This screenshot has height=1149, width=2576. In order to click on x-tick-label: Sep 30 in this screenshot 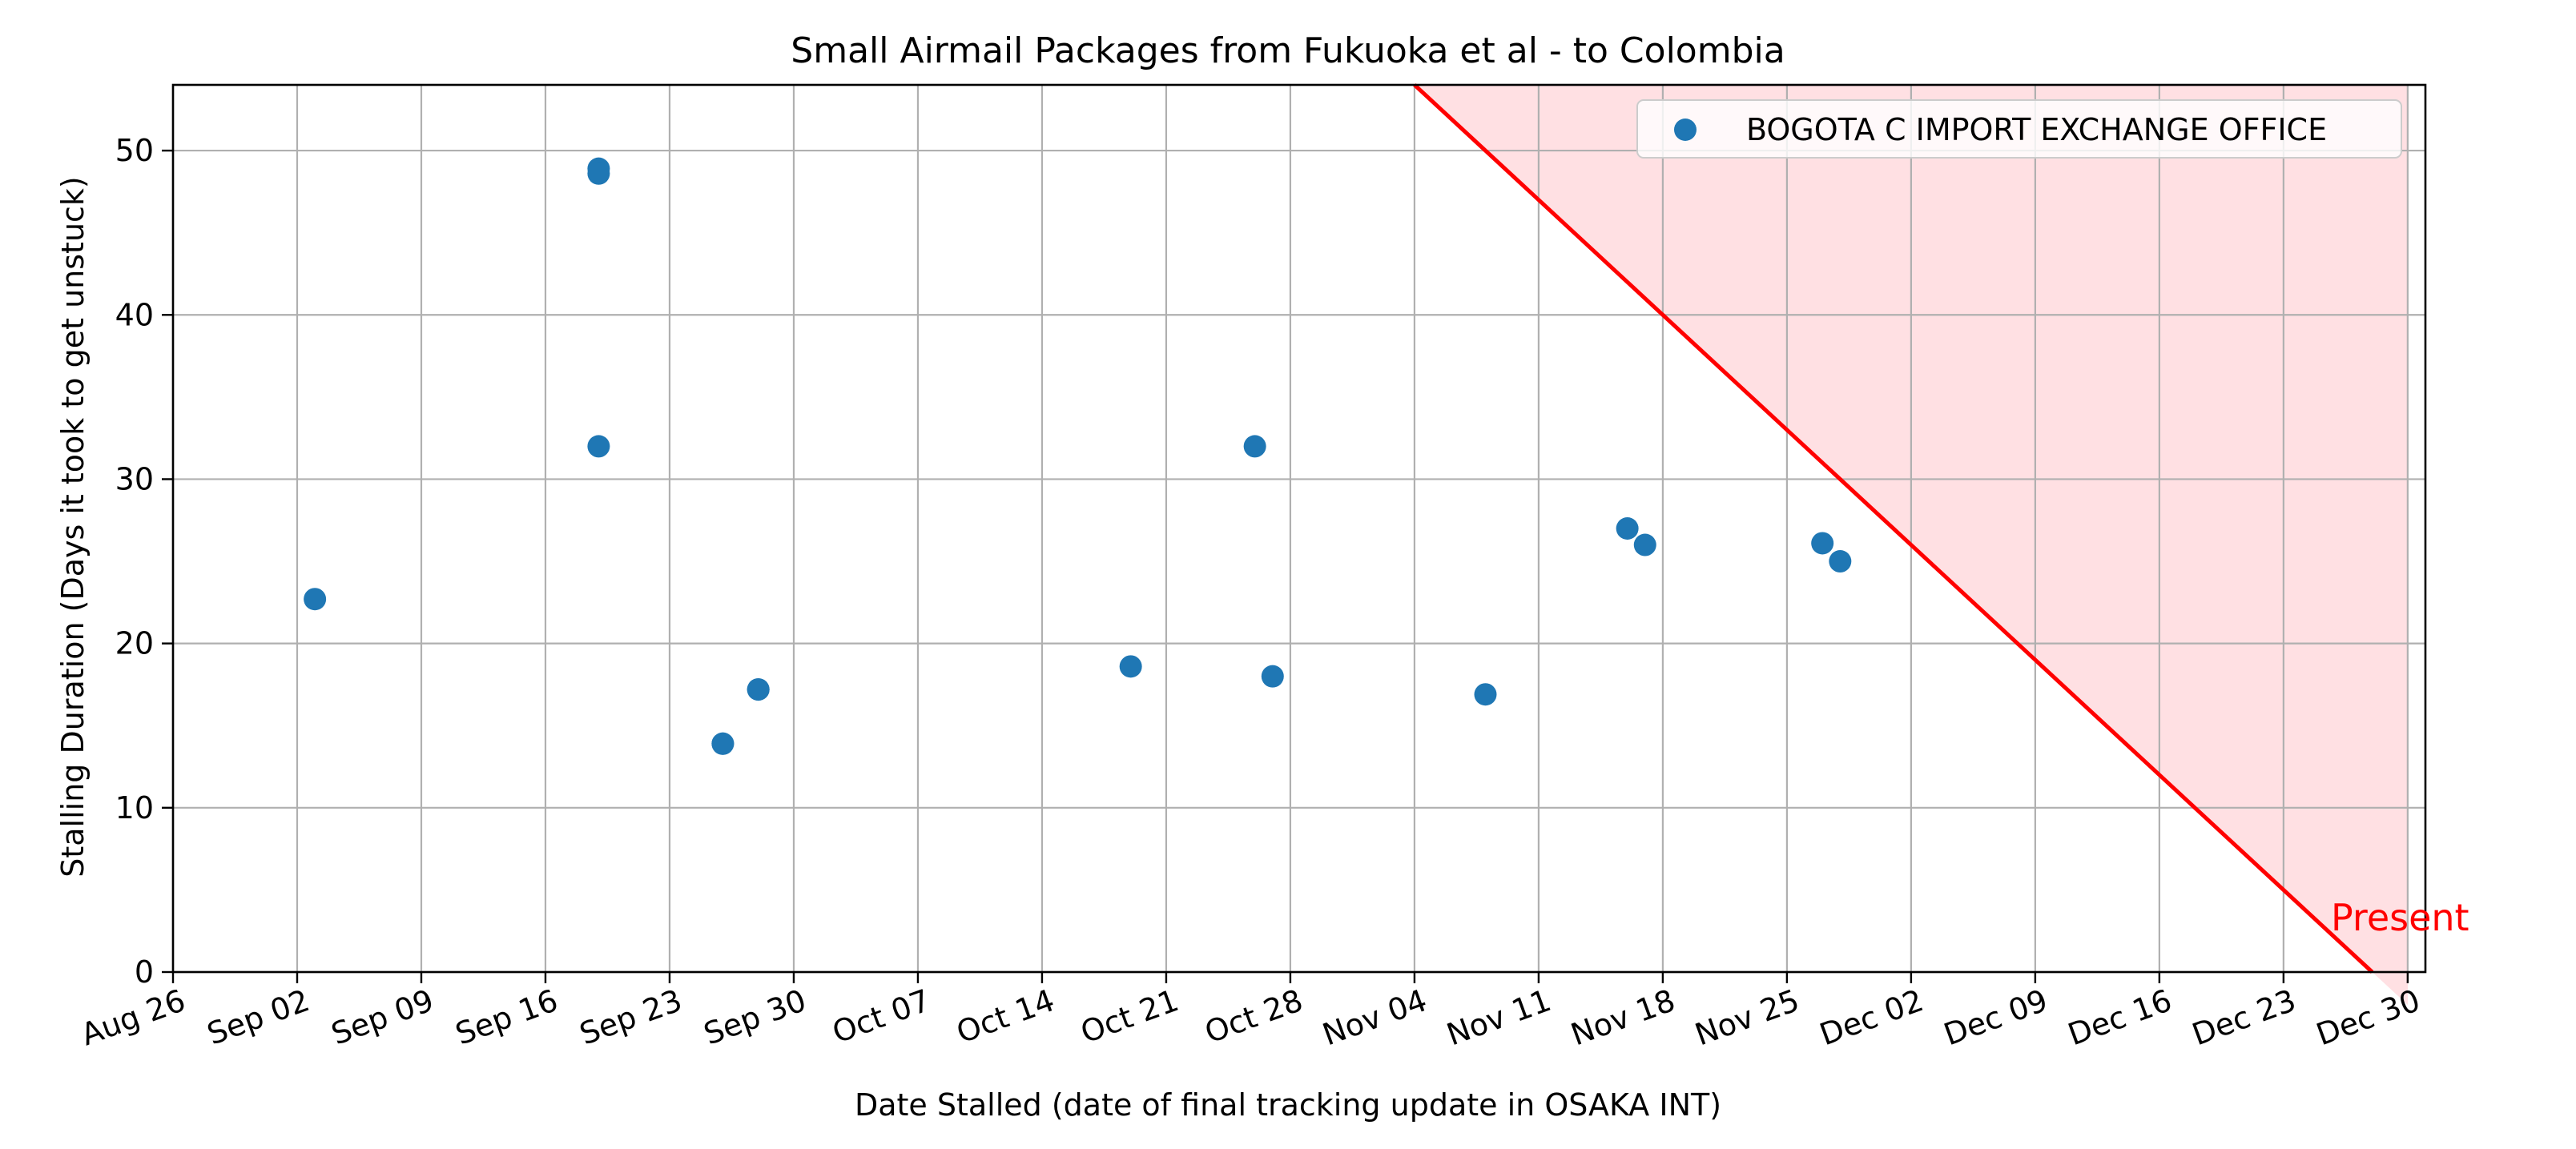, I will do `click(755, 1017)`.